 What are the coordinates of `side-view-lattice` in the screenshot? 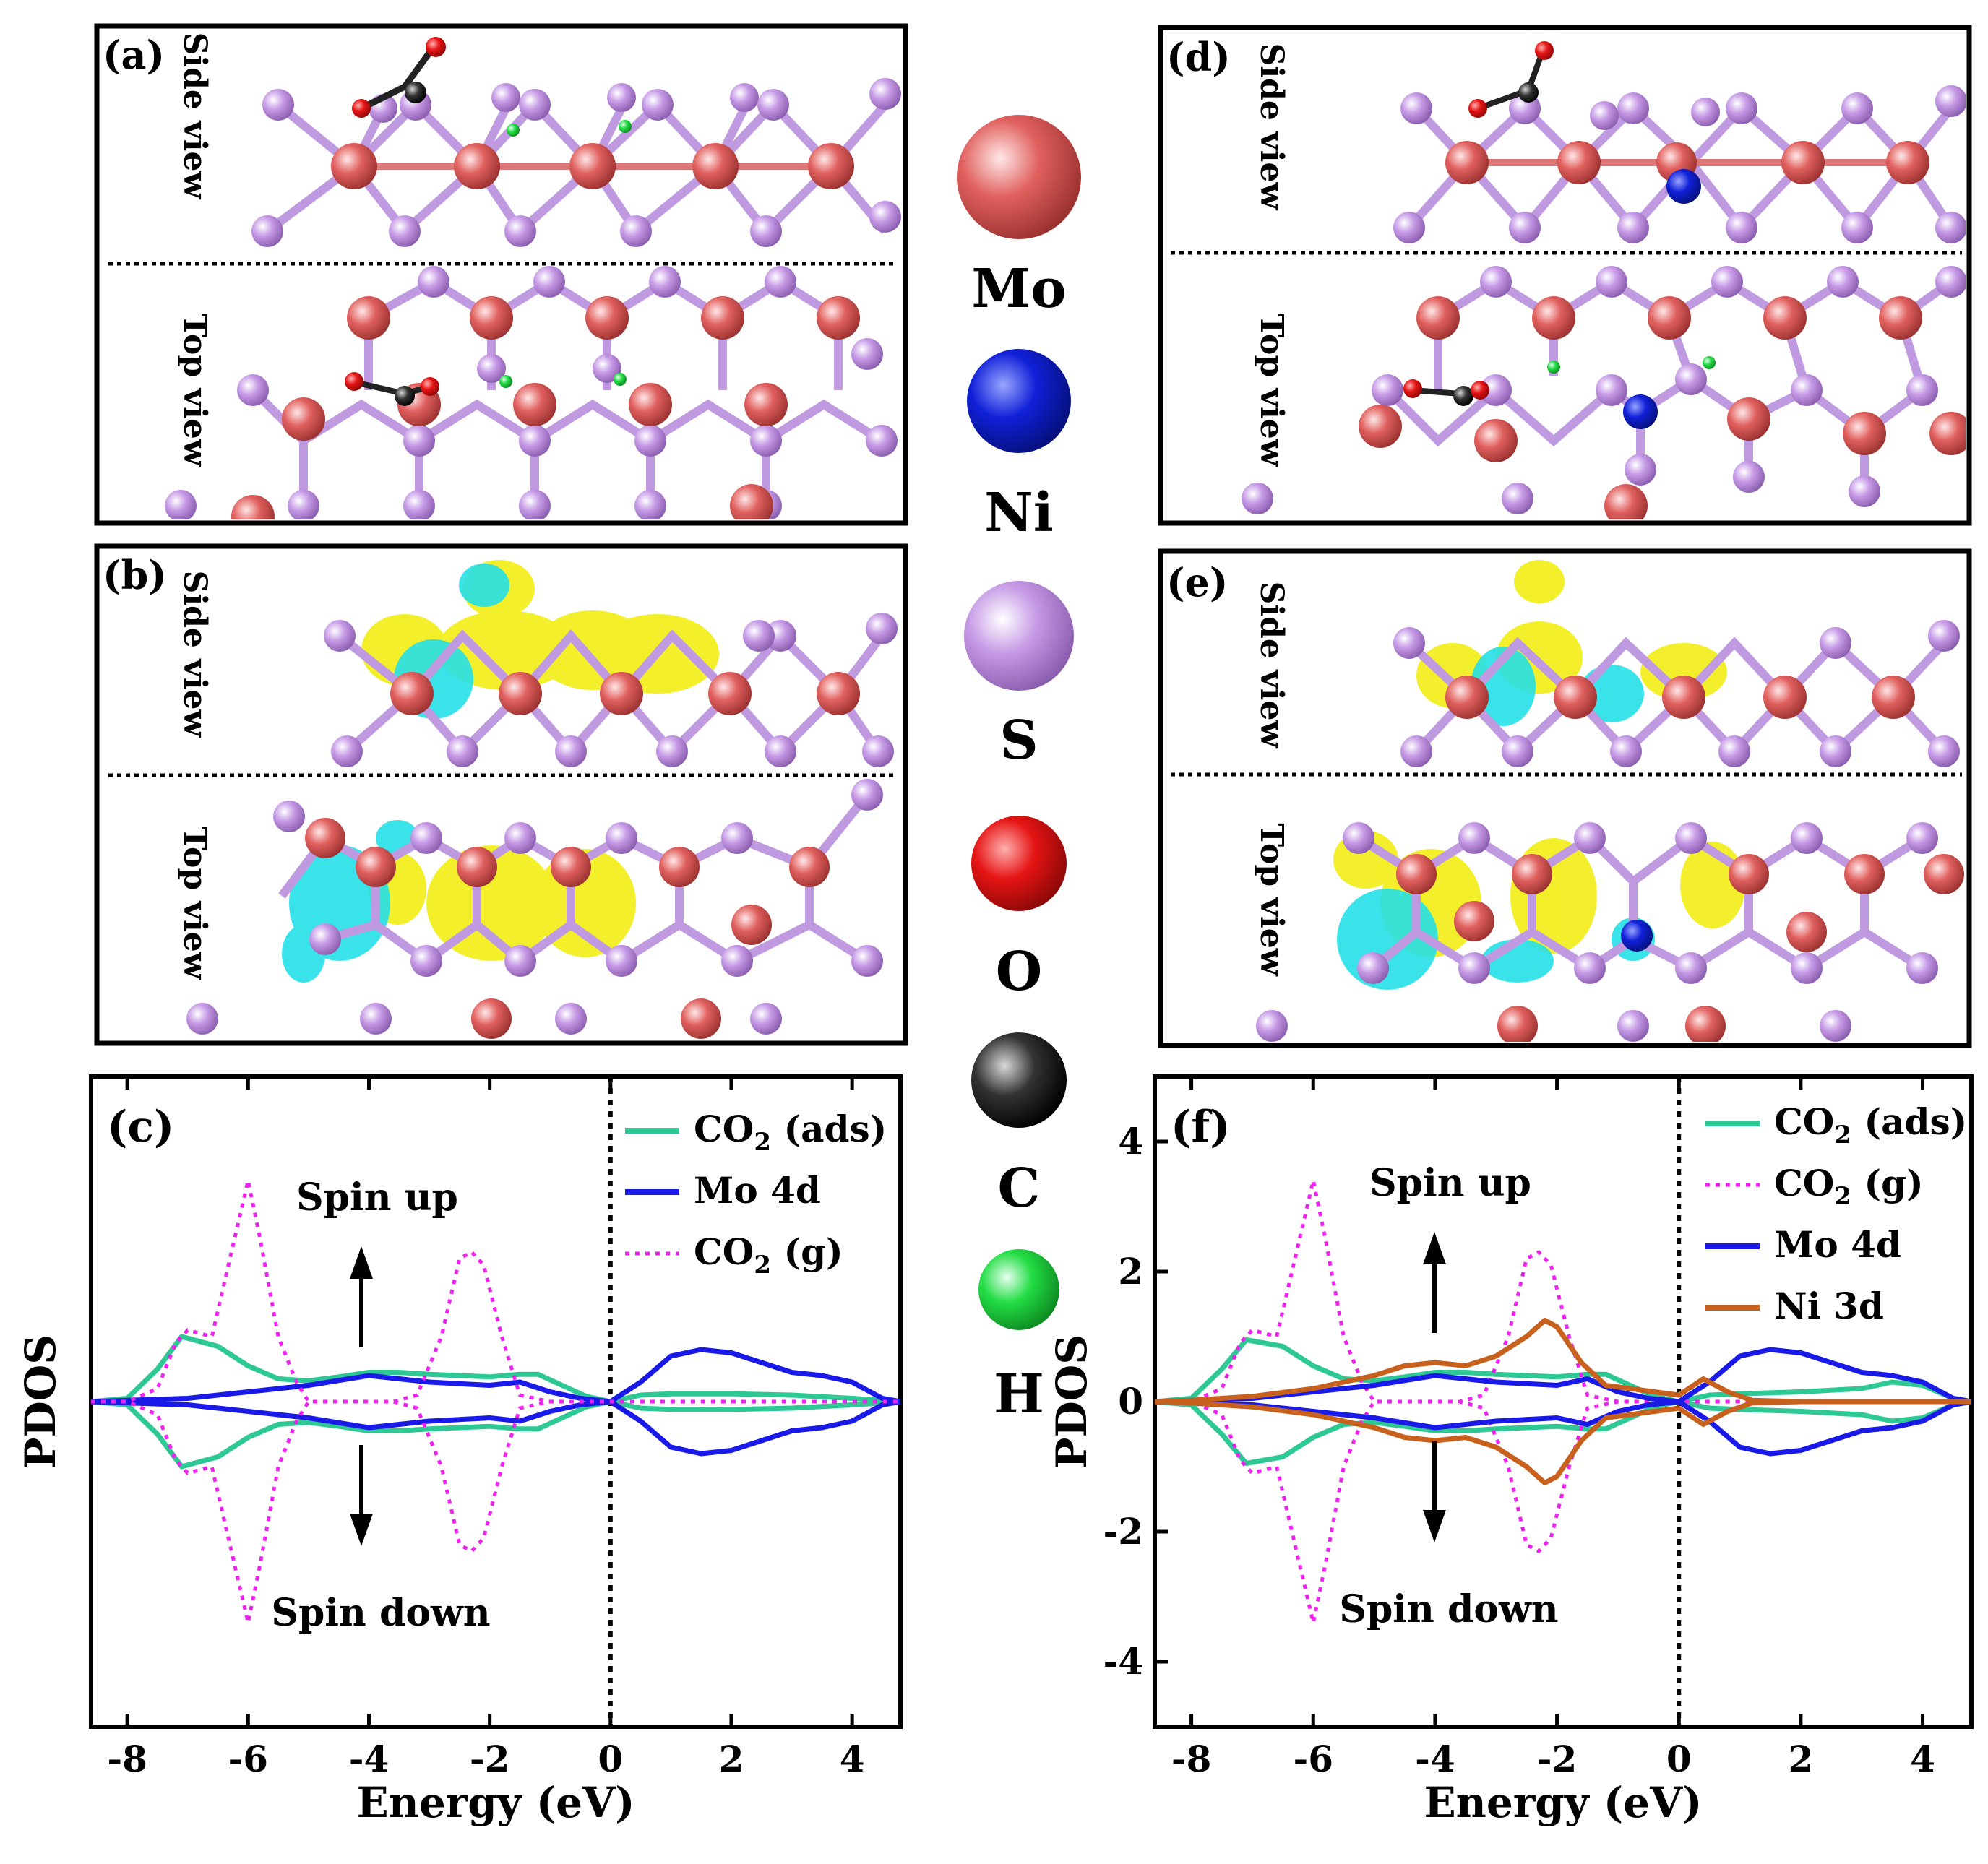 It's located at (576, 142).